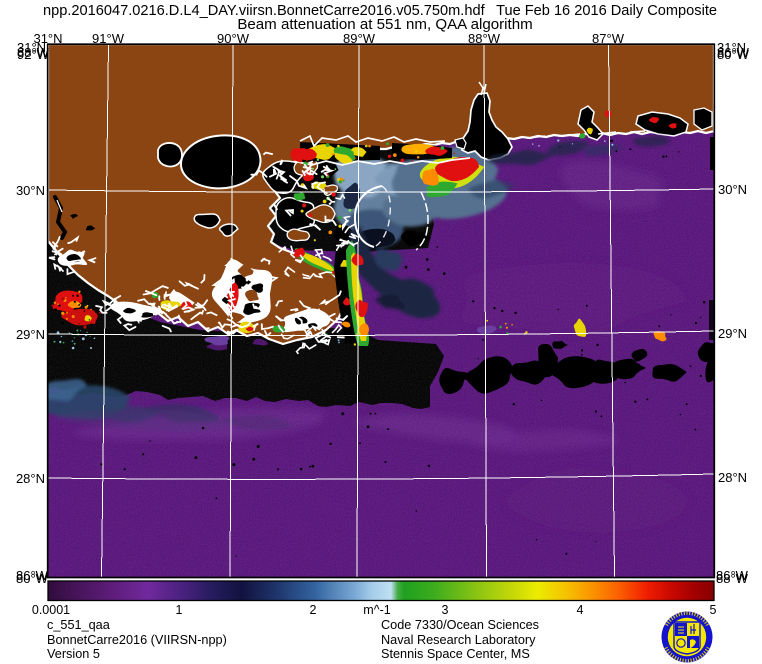 The width and height of the screenshot is (762, 664). What do you see at coordinates (606, 11) in the screenshot?
I see `svg-text:Tue Feb 16 2016 Daily Composit: Tue Feb 16 2016 Daily Composite` at bounding box center [606, 11].